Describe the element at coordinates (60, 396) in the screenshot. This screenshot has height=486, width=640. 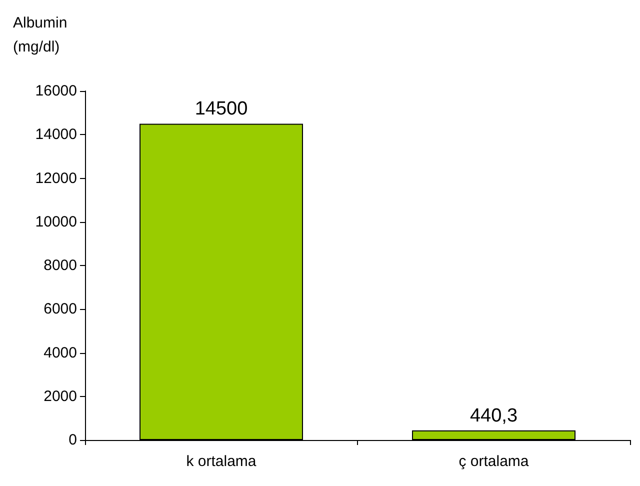
I see `y-tick-label: 2000` at that location.